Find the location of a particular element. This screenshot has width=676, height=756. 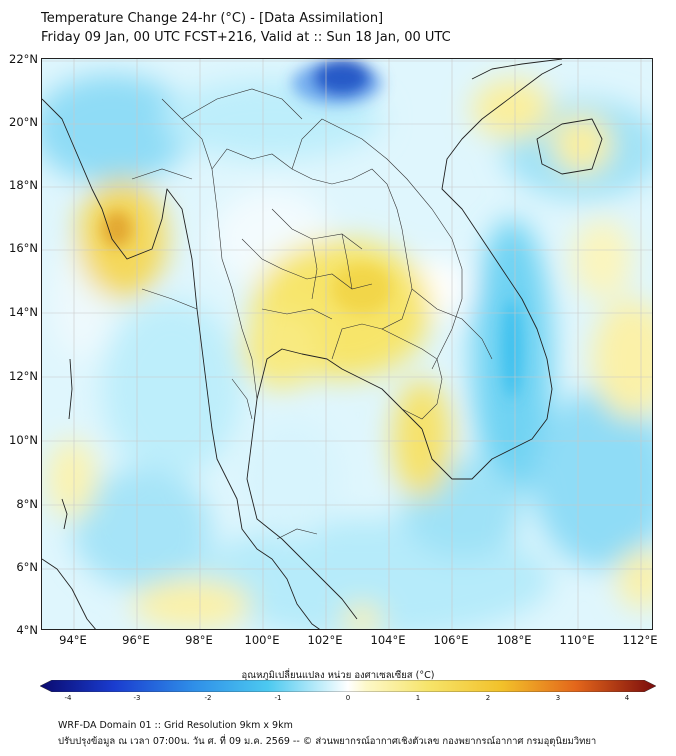

lat-label: 22°N is located at coordinates (23, 59).